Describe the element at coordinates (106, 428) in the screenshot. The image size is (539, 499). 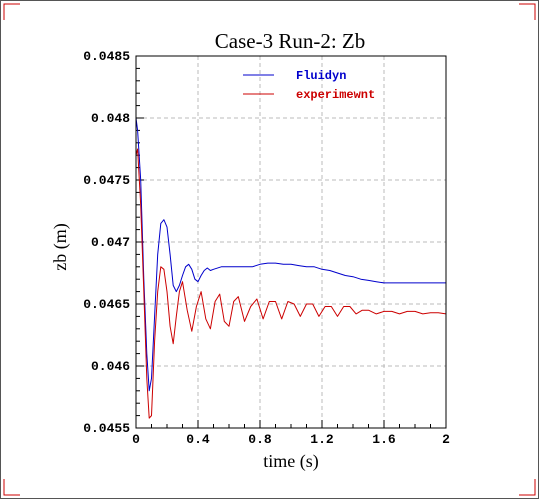
I see `y-tick-label: 0.0455` at that location.